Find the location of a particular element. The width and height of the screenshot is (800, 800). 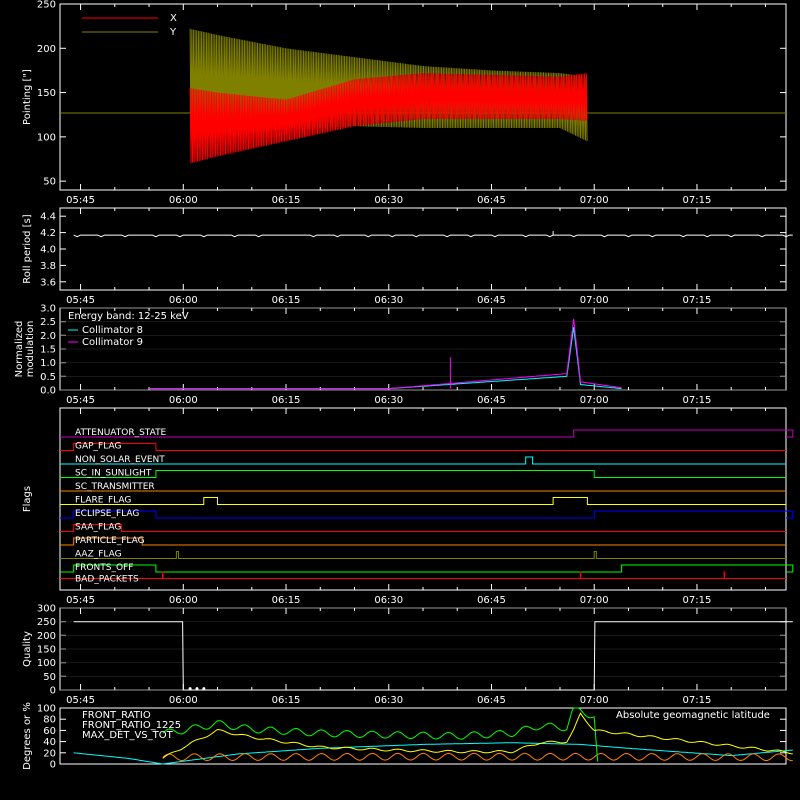

quality-ytick-label: 200 is located at coordinates (46, 636).